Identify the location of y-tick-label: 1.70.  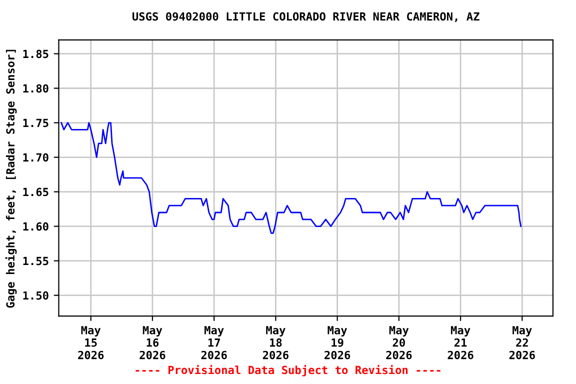
(35, 157).